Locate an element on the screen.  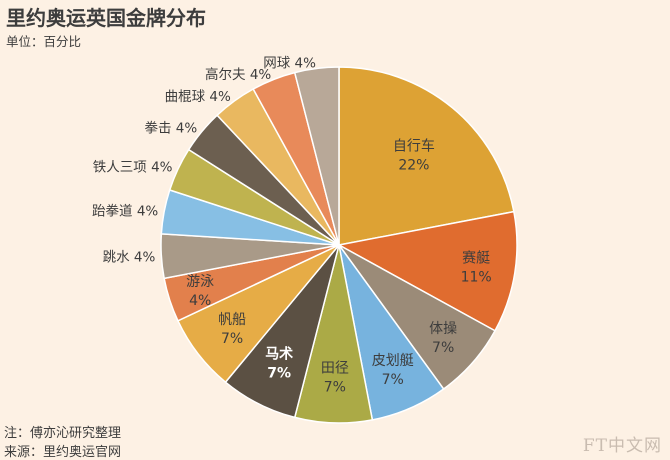
slice-label: 跆拳道 4% is located at coordinates (125, 212).